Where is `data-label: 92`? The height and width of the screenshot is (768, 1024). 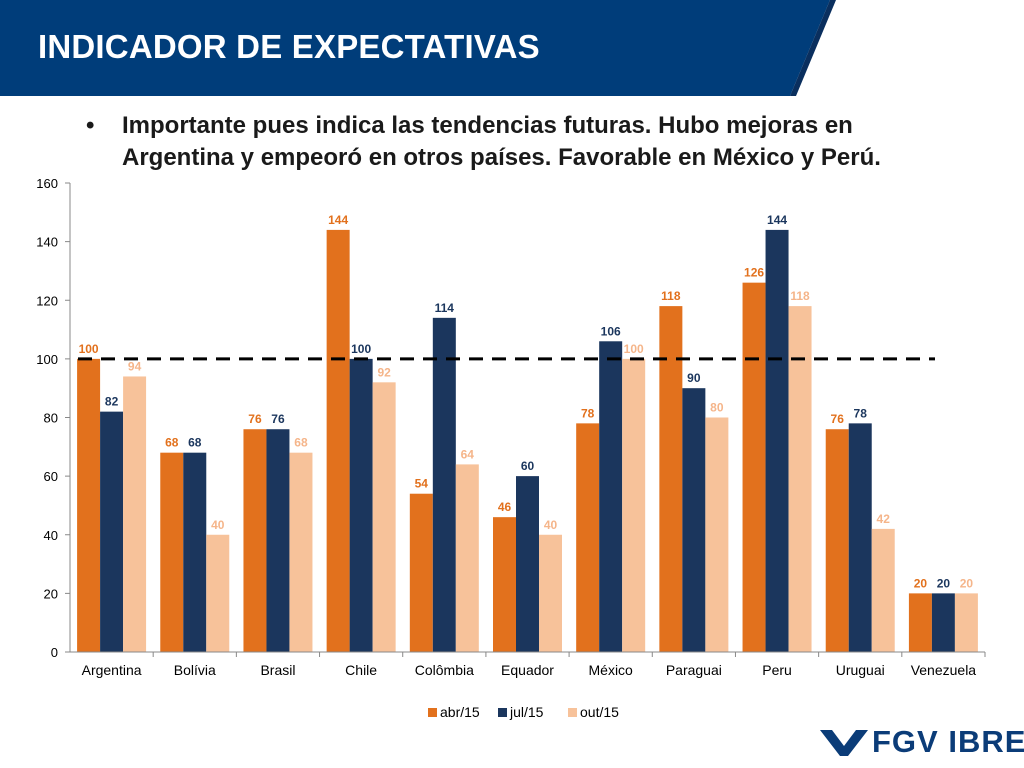 data-label: 92 is located at coordinates (384, 372).